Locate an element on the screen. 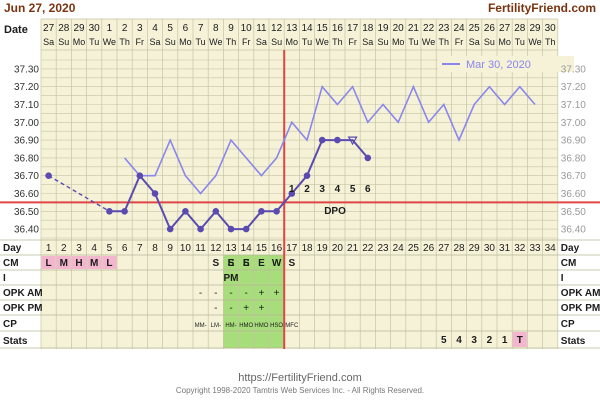 This screenshot has width=600, height=401. footer-link: https://FertilityFriend.com is located at coordinates (300, 378).